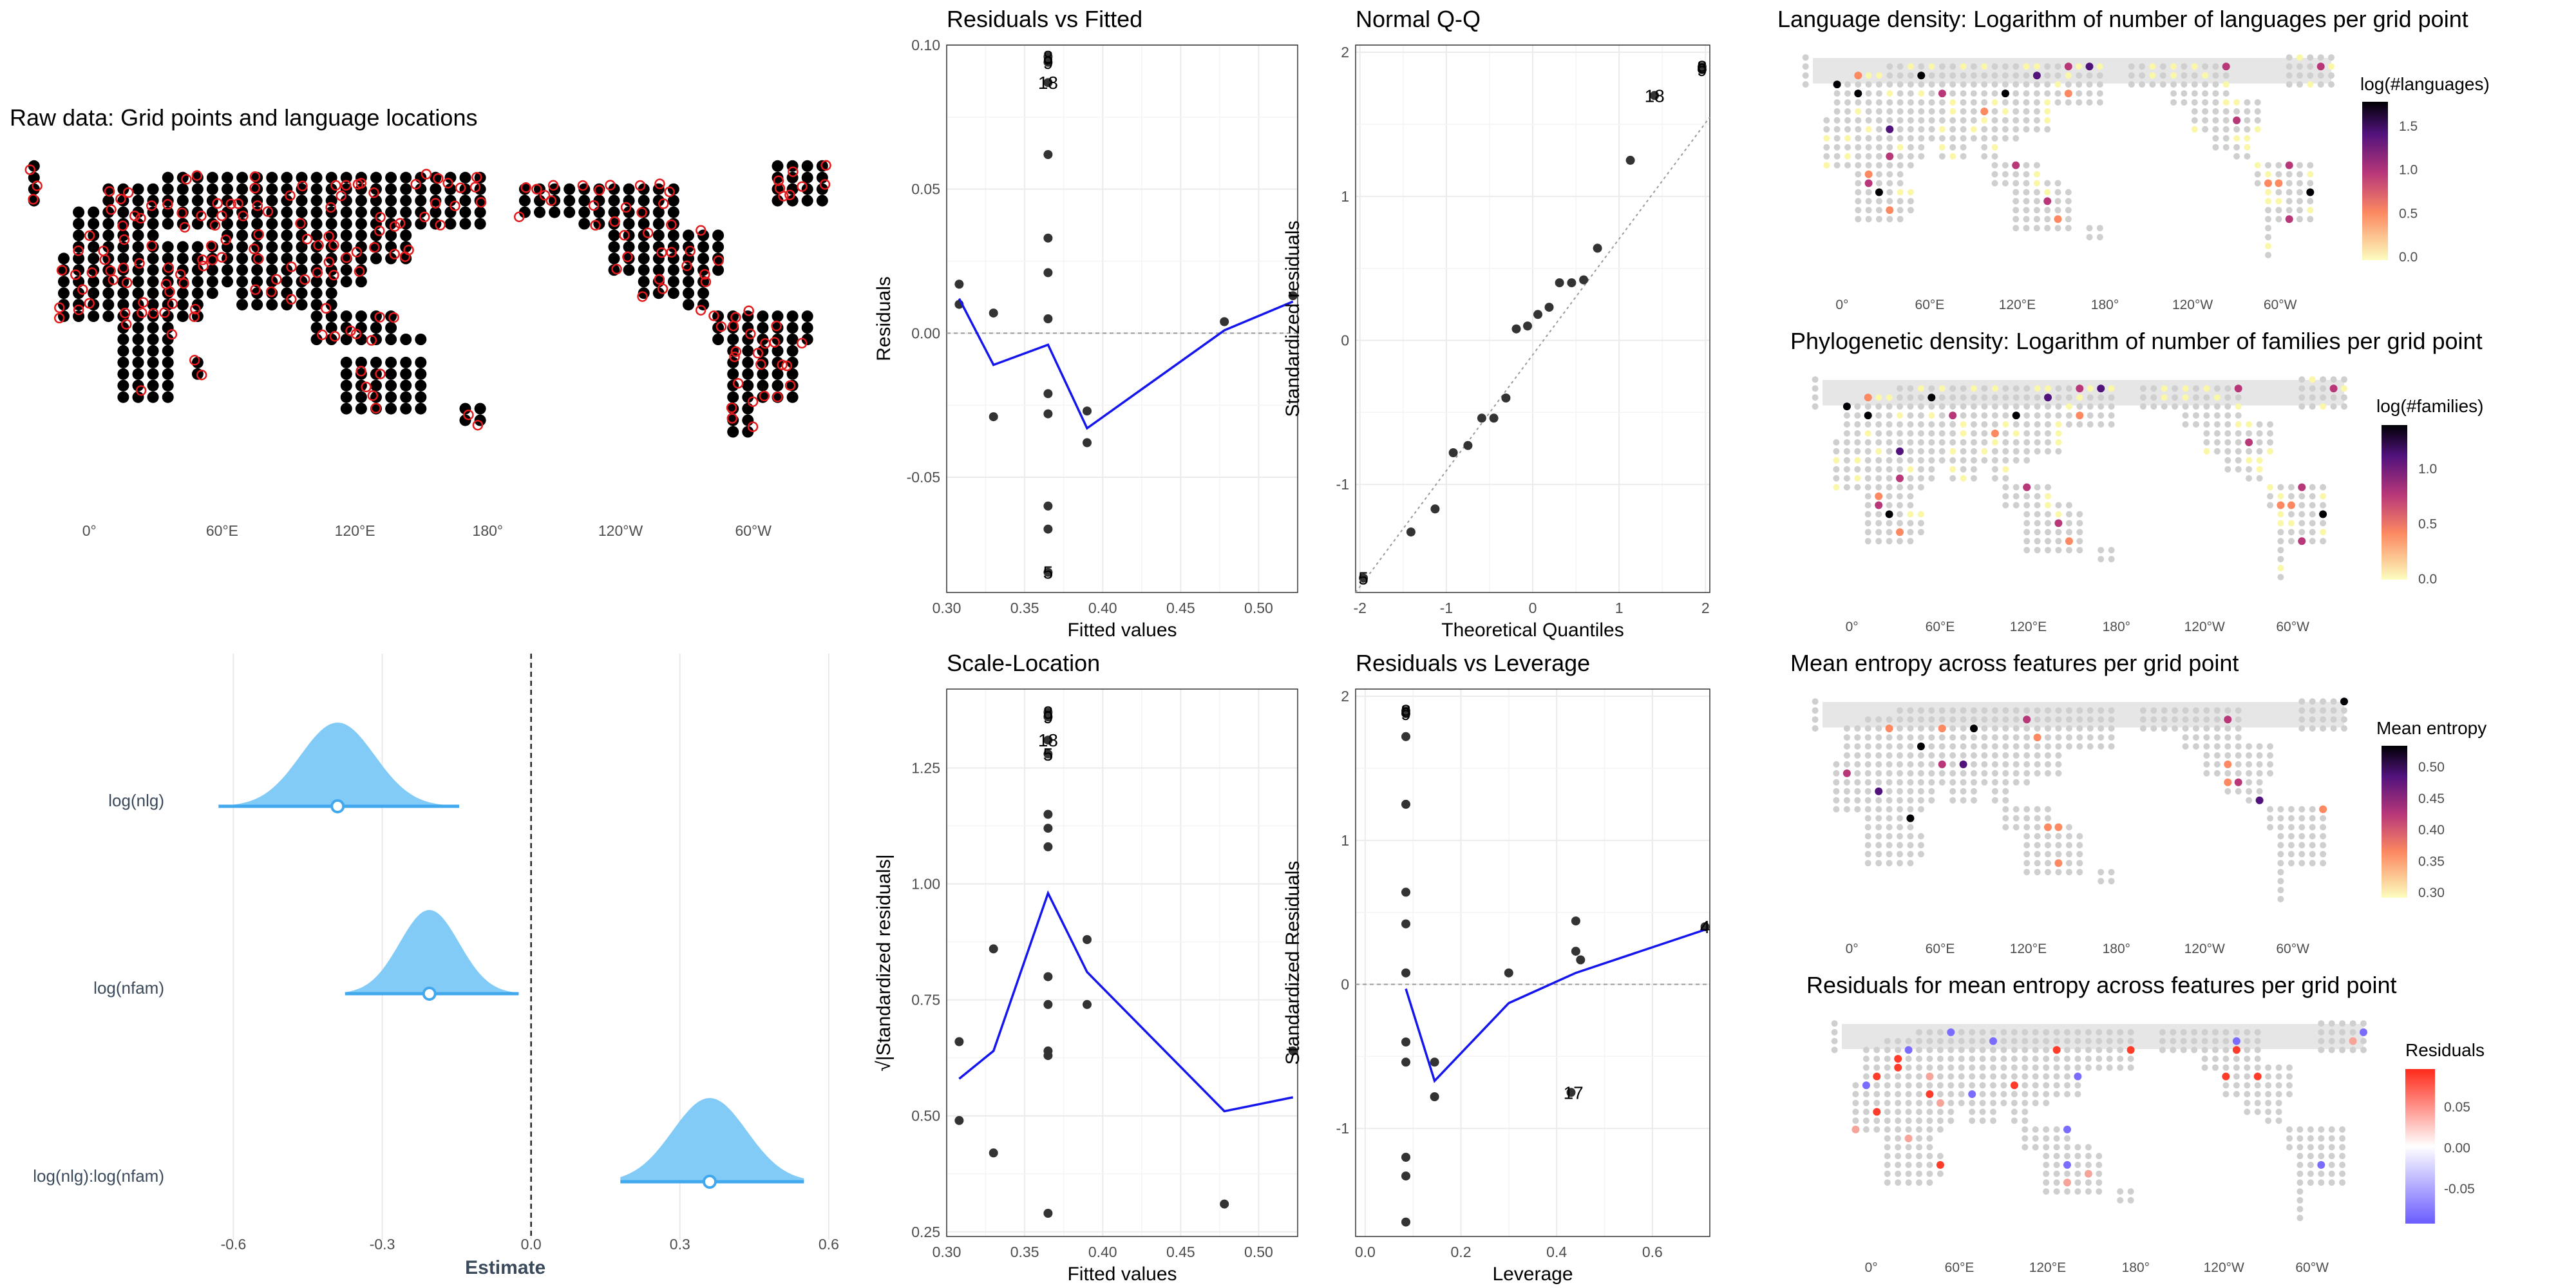 The width and height of the screenshot is (2576, 1288). Describe the element at coordinates (925, 190) in the screenshot. I see `y-tick-label: 0.05` at that location.